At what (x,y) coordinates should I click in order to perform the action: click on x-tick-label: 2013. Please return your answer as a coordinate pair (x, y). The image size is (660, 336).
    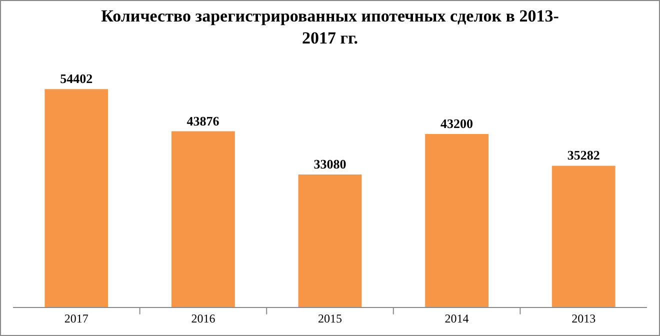
    Looking at the image, I should click on (584, 318).